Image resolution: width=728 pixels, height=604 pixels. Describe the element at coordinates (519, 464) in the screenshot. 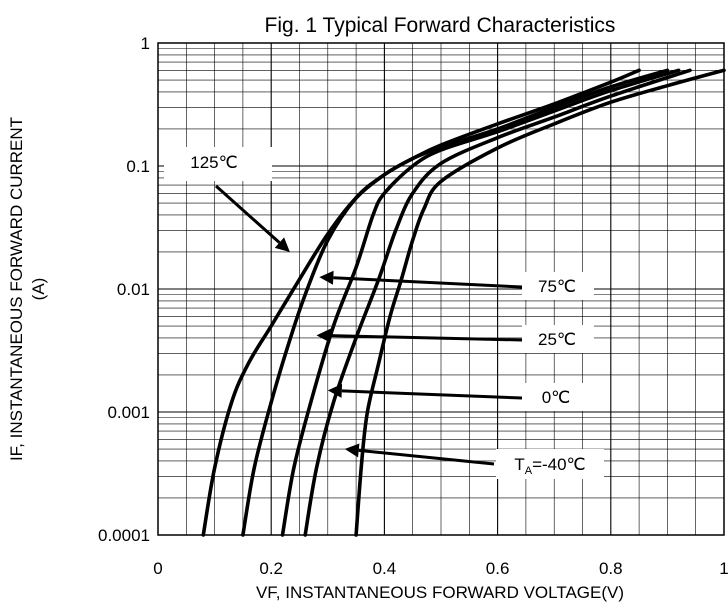

I see `label-ta-t: T` at that location.